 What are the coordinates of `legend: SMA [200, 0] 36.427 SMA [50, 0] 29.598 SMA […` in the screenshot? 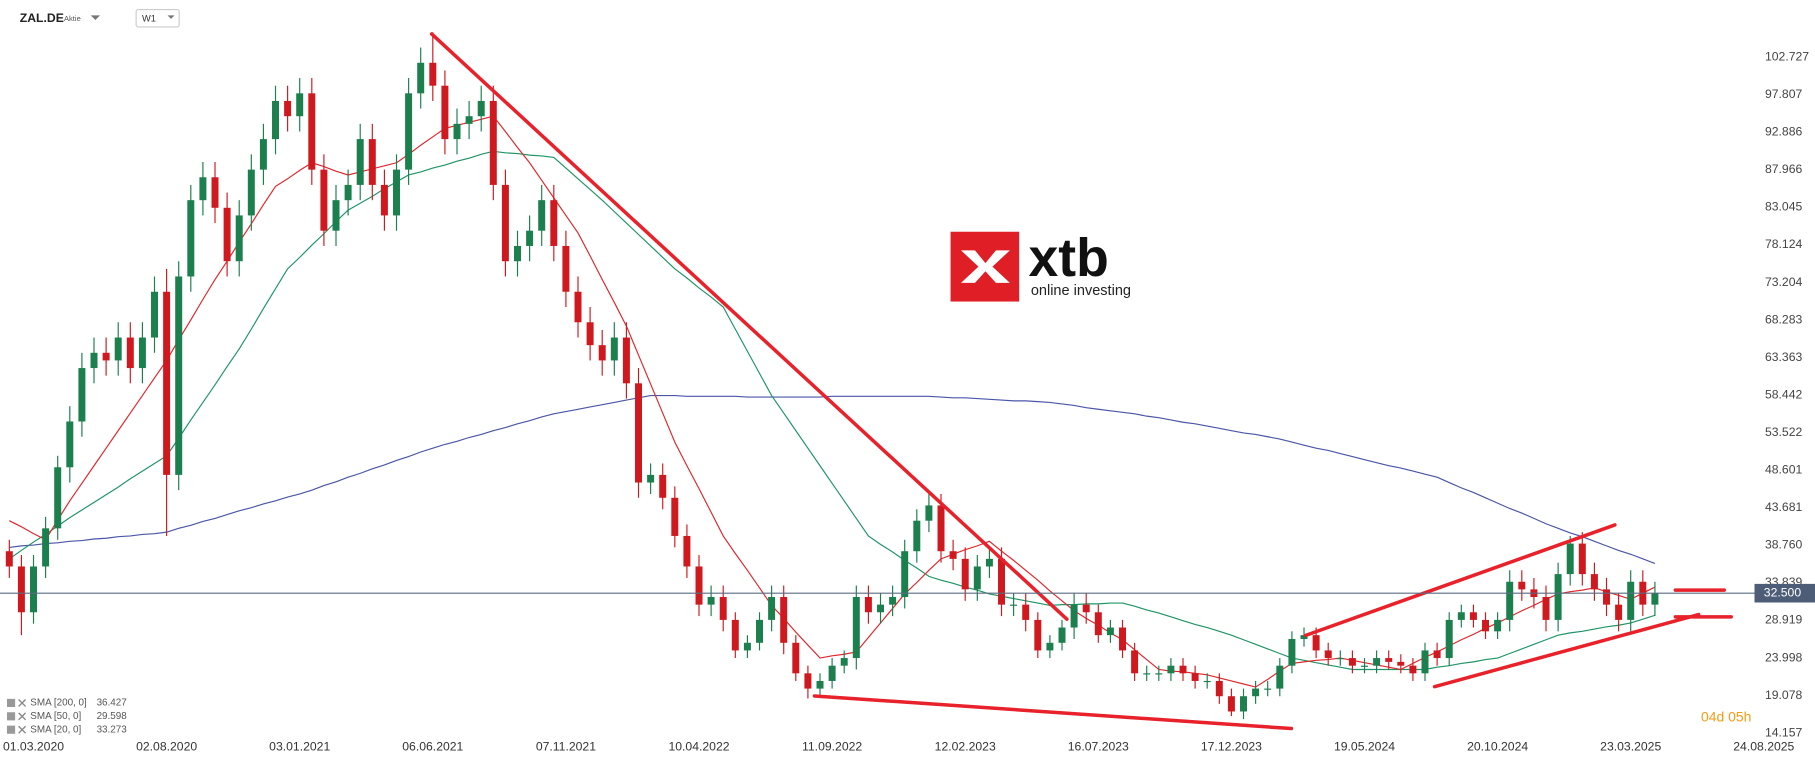 It's located at (66, 716).